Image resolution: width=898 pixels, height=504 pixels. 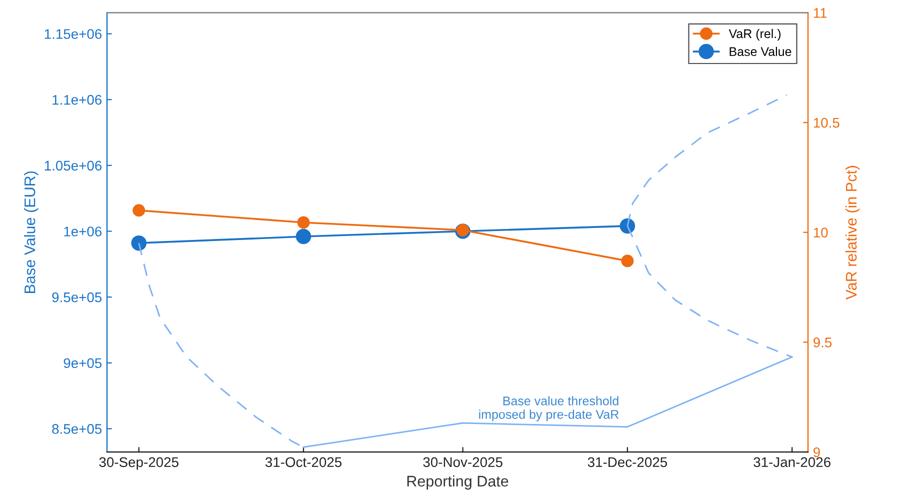 I want to click on y2-axis-title: VaR relative (in Pct), so click(x=852, y=233).